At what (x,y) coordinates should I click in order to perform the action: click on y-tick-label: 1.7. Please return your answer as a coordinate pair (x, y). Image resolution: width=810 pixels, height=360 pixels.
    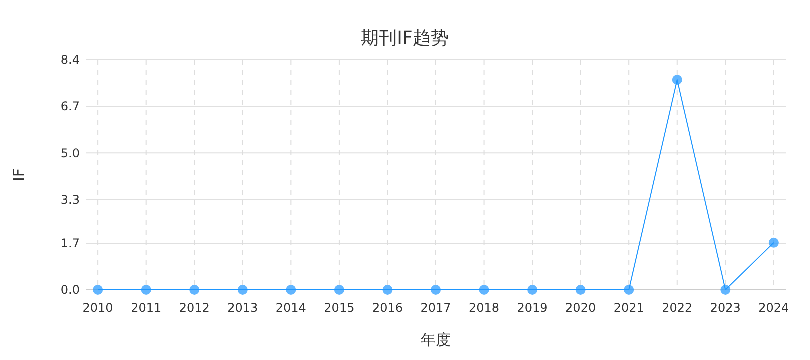
    Looking at the image, I should click on (70, 243).